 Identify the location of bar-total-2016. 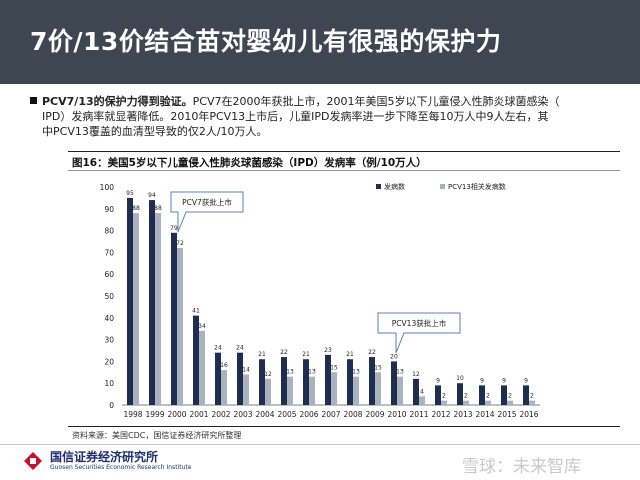
(526, 395).